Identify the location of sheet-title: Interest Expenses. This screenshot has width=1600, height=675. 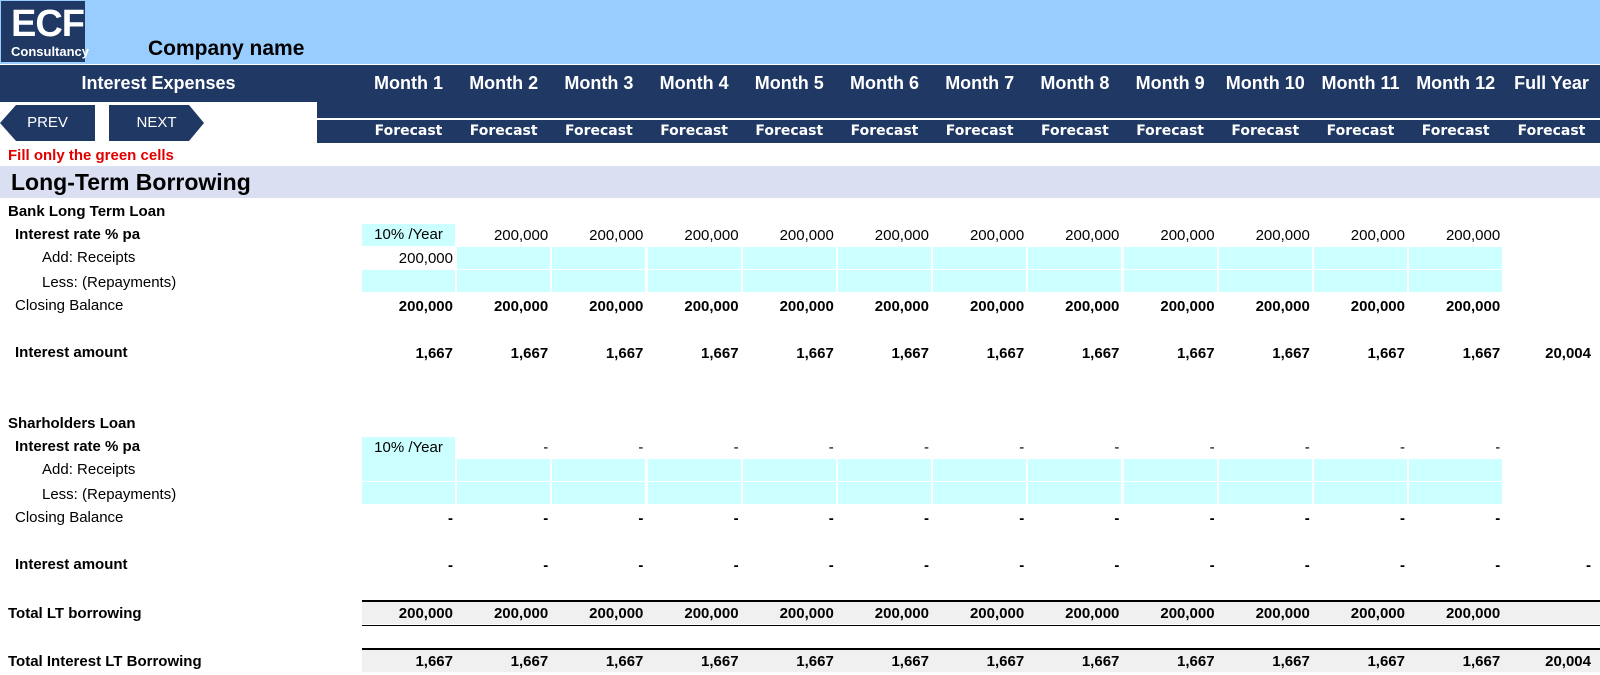
(158, 83).